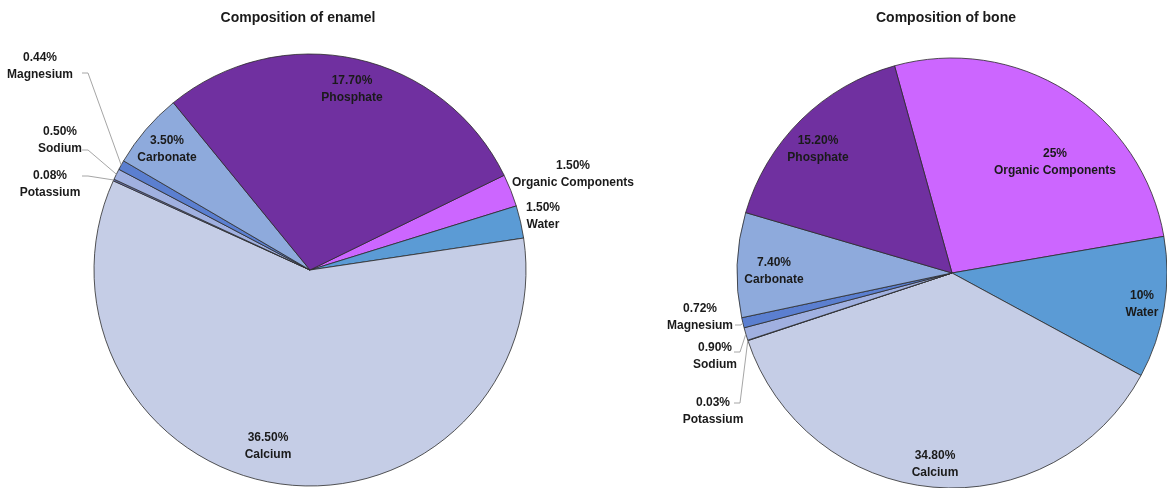  What do you see at coordinates (1142, 295) in the screenshot?
I see `data-label: 10%` at bounding box center [1142, 295].